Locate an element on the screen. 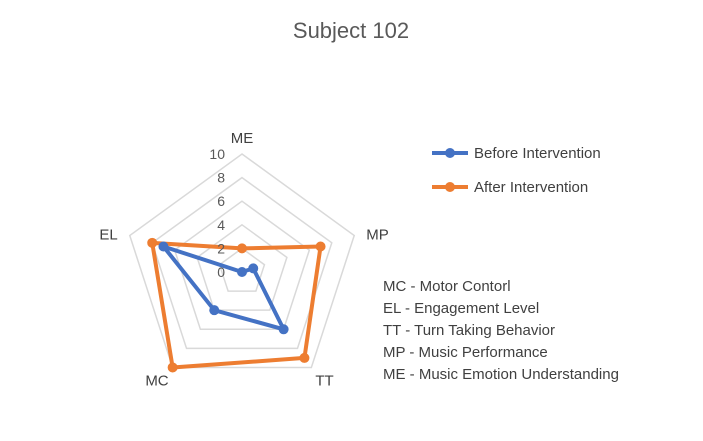  radial-tick-labels: 0 2 4 6 8 10 is located at coordinates (217, 213).